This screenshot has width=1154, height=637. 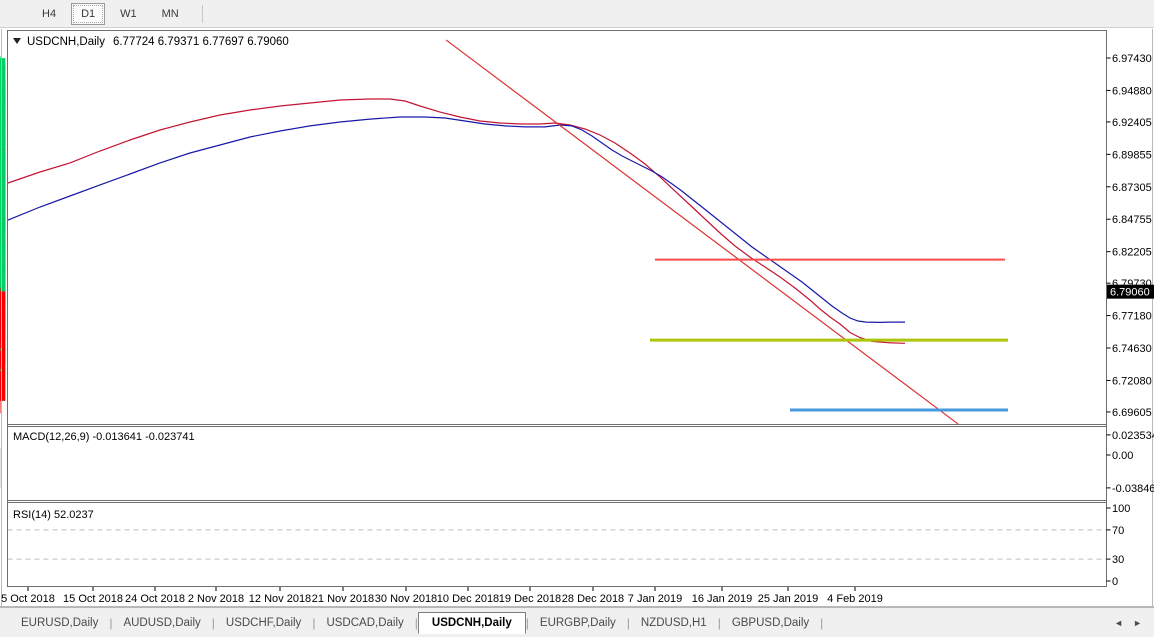 What do you see at coordinates (53, 515) in the screenshot?
I see `rsi-label: RSI(14) 52.0237` at bounding box center [53, 515].